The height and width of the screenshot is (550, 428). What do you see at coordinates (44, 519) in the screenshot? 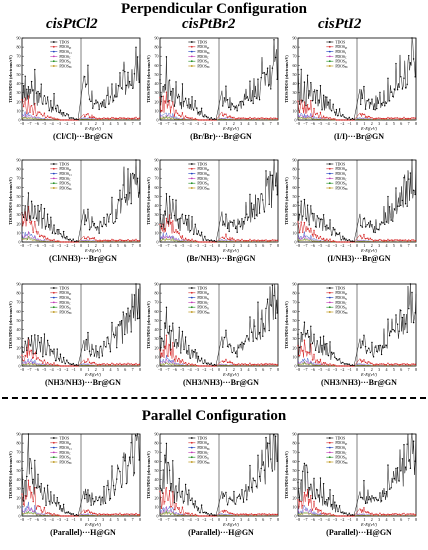
I see `x-tick-label: −5` at bounding box center [44, 519].